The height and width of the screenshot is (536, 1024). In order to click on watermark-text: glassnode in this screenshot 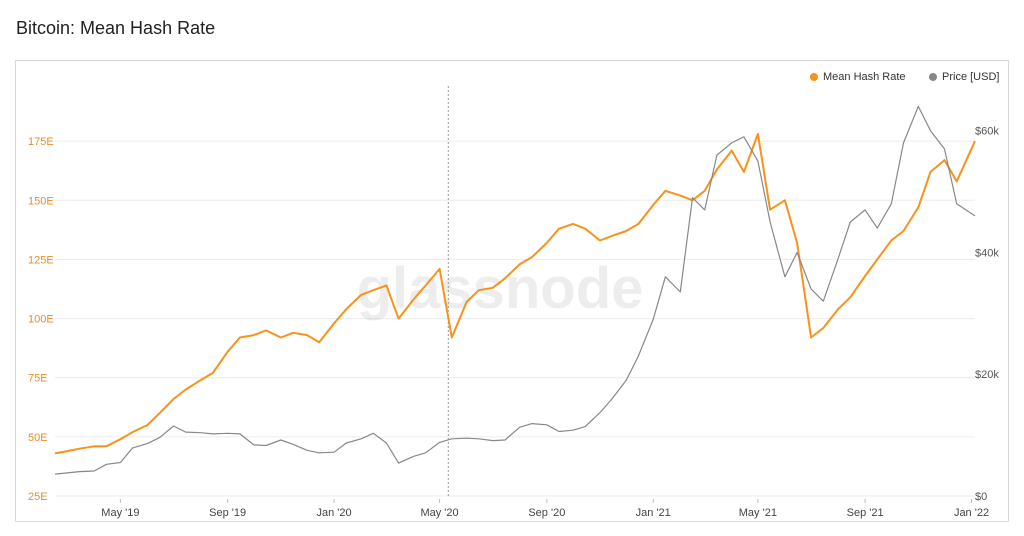, I will do `click(500, 288)`.